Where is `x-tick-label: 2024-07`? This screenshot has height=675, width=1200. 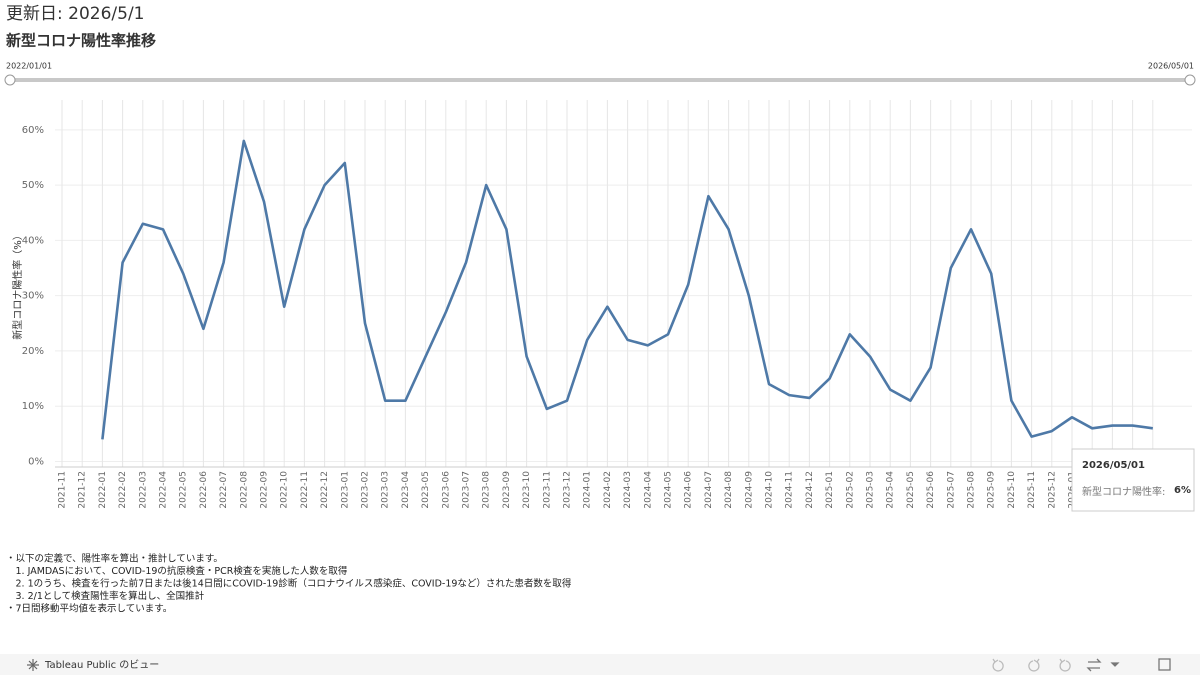 x-tick-label: 2024-07 is located at coordinates (709, 490).